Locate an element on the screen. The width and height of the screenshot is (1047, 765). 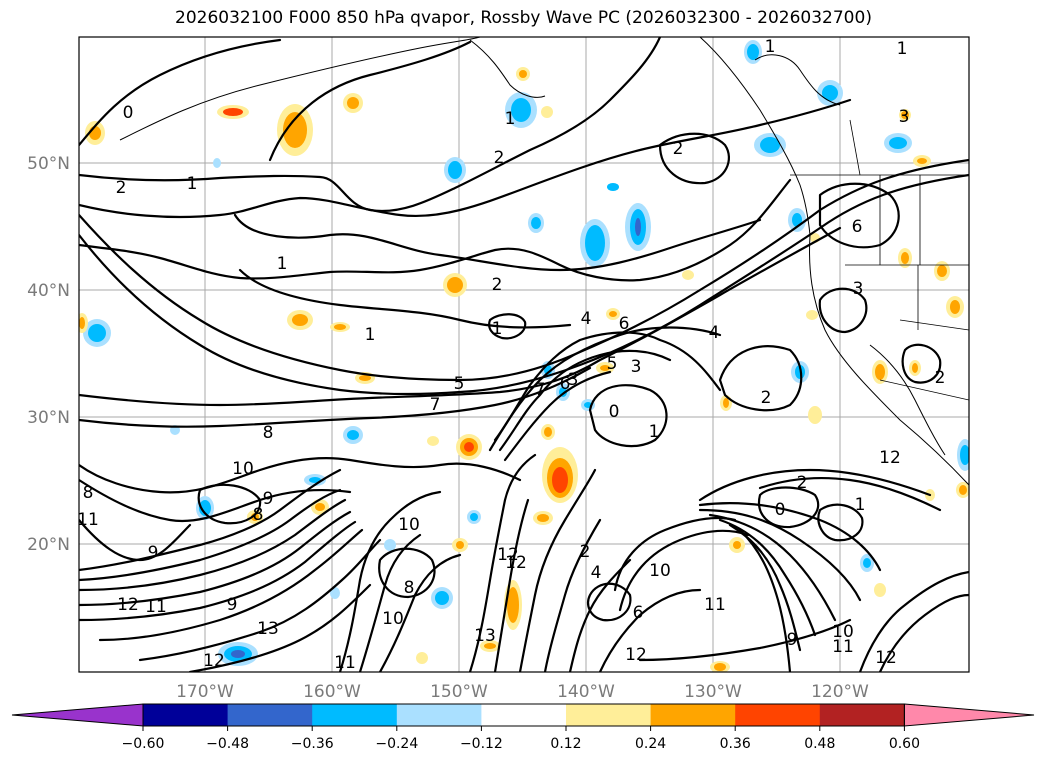
lat-label-30n: 30°N is located at coordinates (48, 418).